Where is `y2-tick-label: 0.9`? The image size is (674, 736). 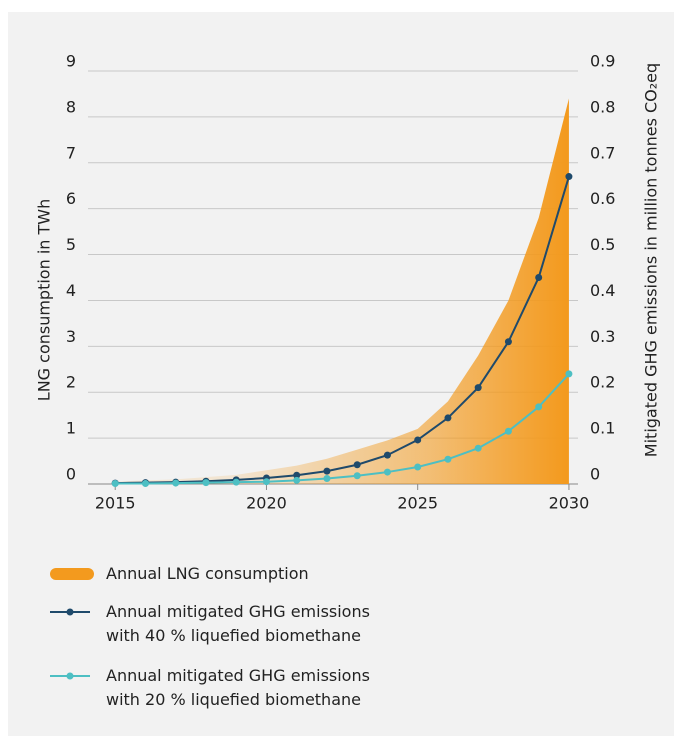 y2-tick-label: 0.9 is located at coordinates (602, 61).